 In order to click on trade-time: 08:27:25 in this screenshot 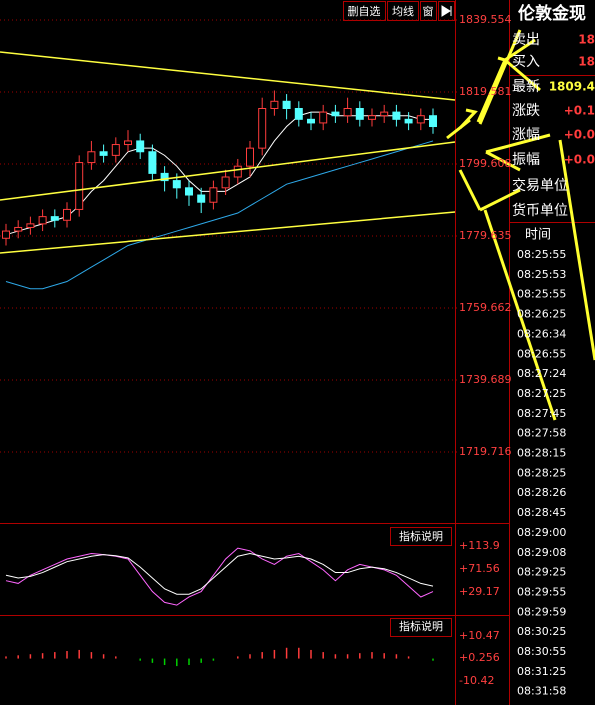, I will do `click(541, 393)`.